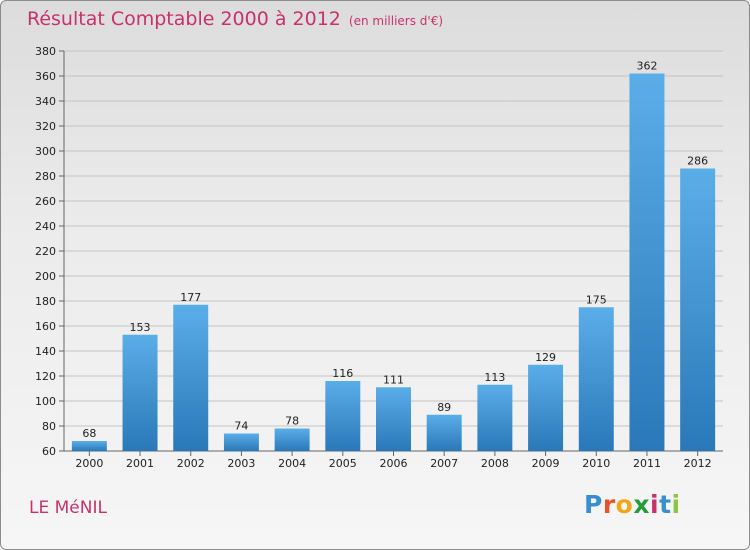 The image size is (750, 550). Describe the element at coordinates (292, 421) in the screenshot. I see `bar-value-label: 78` at that location.